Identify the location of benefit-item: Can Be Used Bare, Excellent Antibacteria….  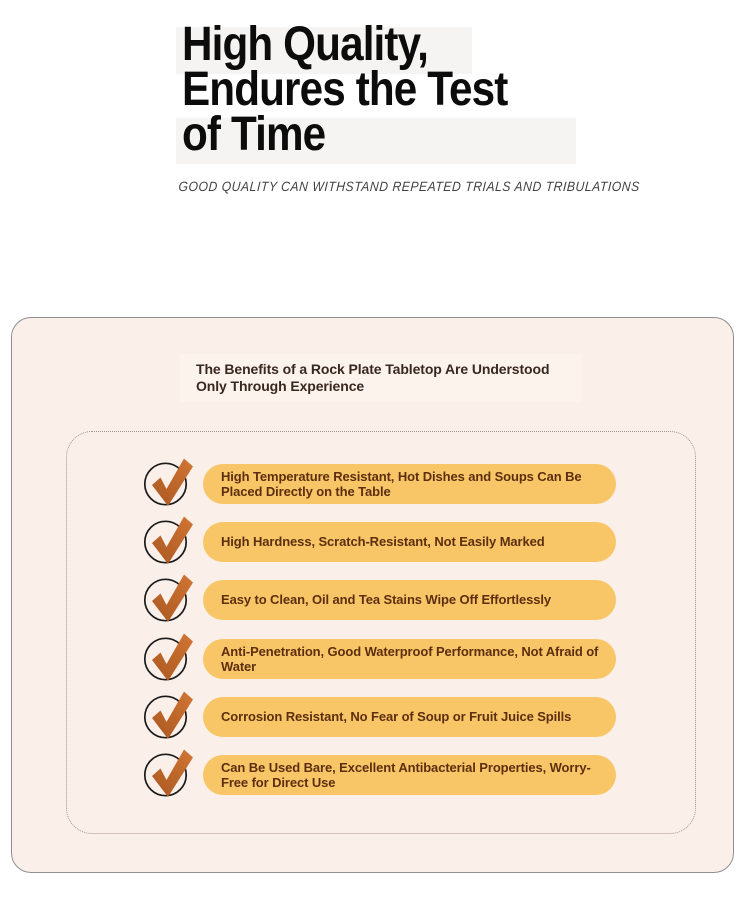
(379, 773).